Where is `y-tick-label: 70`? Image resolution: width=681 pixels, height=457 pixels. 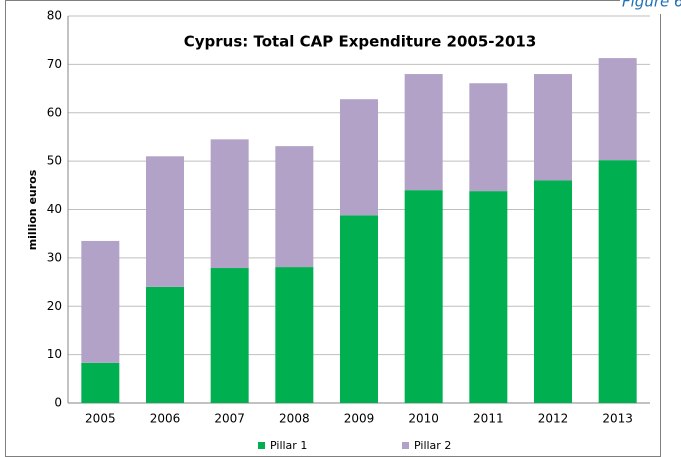 y-tick-label: 70 is located at coordinates (54, 64).